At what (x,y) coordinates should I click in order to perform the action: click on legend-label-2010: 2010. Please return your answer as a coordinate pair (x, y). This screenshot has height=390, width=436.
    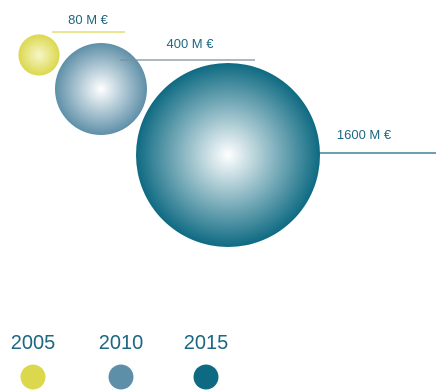
    Looking at the image, I should click on (121, 343).